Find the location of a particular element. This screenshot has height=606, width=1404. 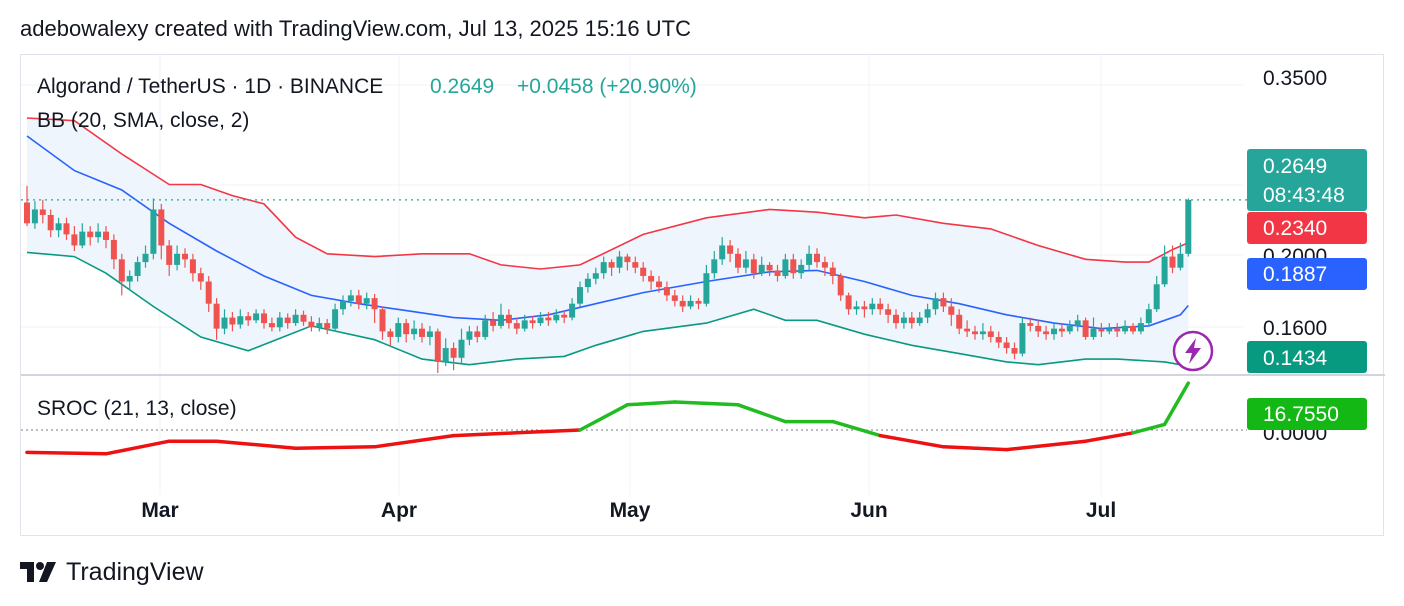

sroc-value-badge is located at coordinates (1307, 414).